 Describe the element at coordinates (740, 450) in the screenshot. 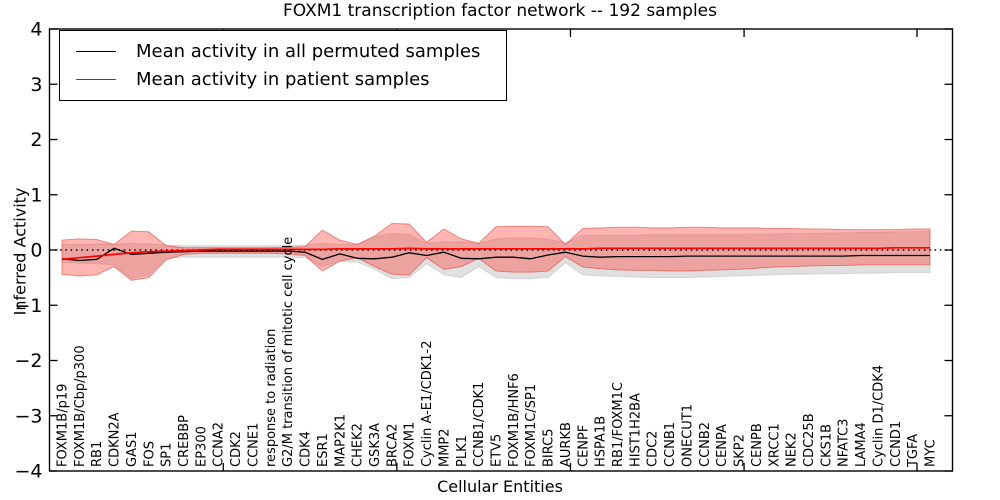

I see `x-tick-label: SKP2` at that location.